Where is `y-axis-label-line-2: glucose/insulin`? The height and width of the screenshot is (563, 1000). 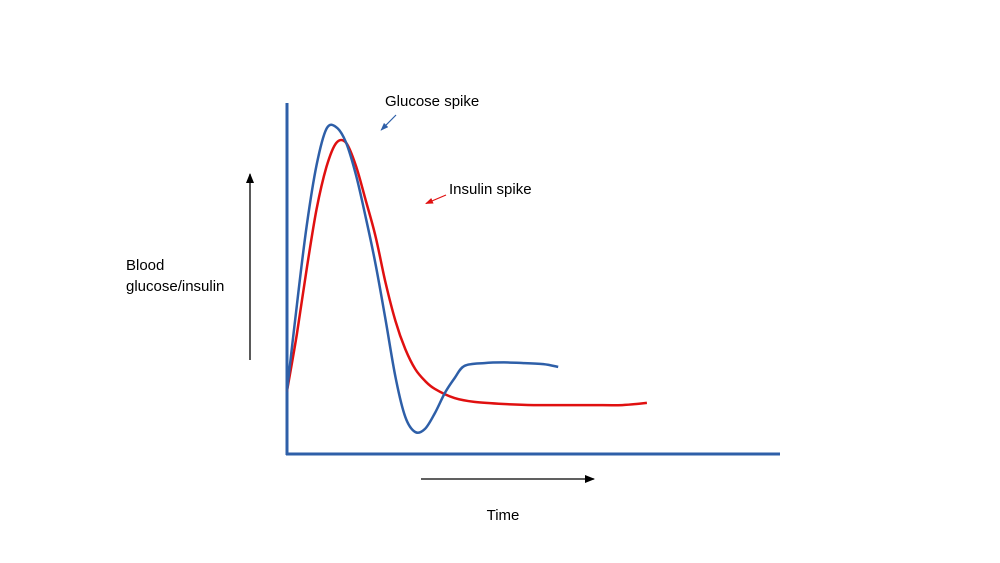
y-axis-label-line-2: glucose/insulin is located at coordinates (175, 286).